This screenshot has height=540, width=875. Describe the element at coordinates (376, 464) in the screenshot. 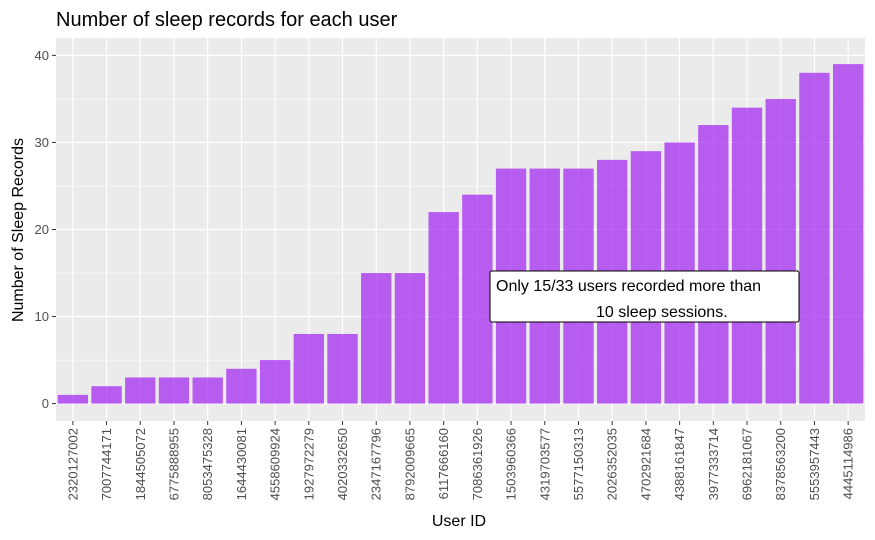

I see `x-tick-label: 2347167796` at that location.